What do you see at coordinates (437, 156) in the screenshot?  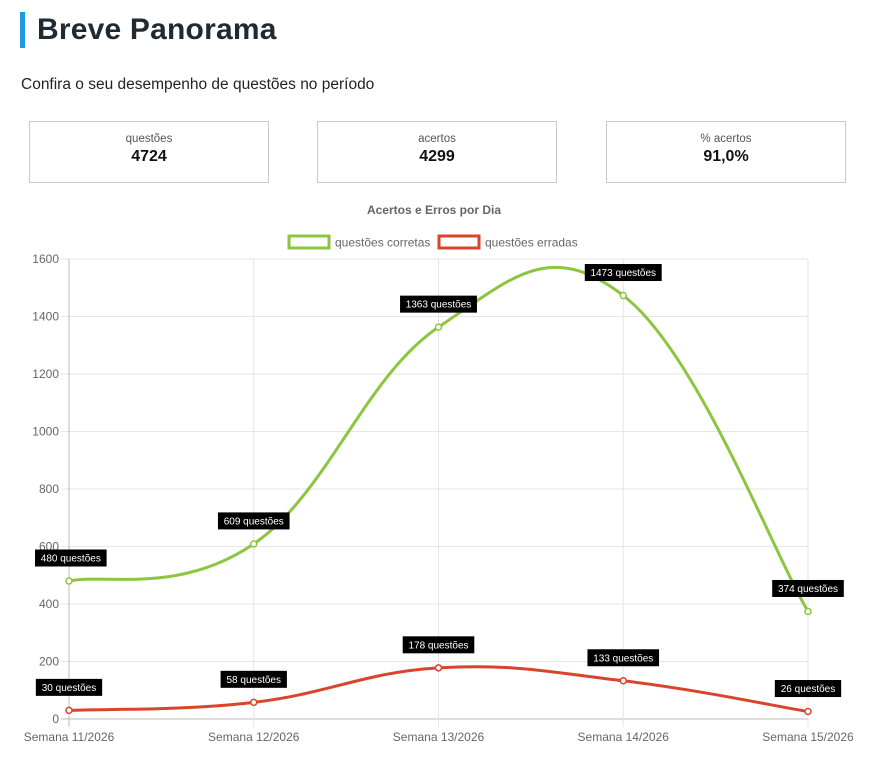 I see `stat-value: 4299` at bounding box center [437, 156].